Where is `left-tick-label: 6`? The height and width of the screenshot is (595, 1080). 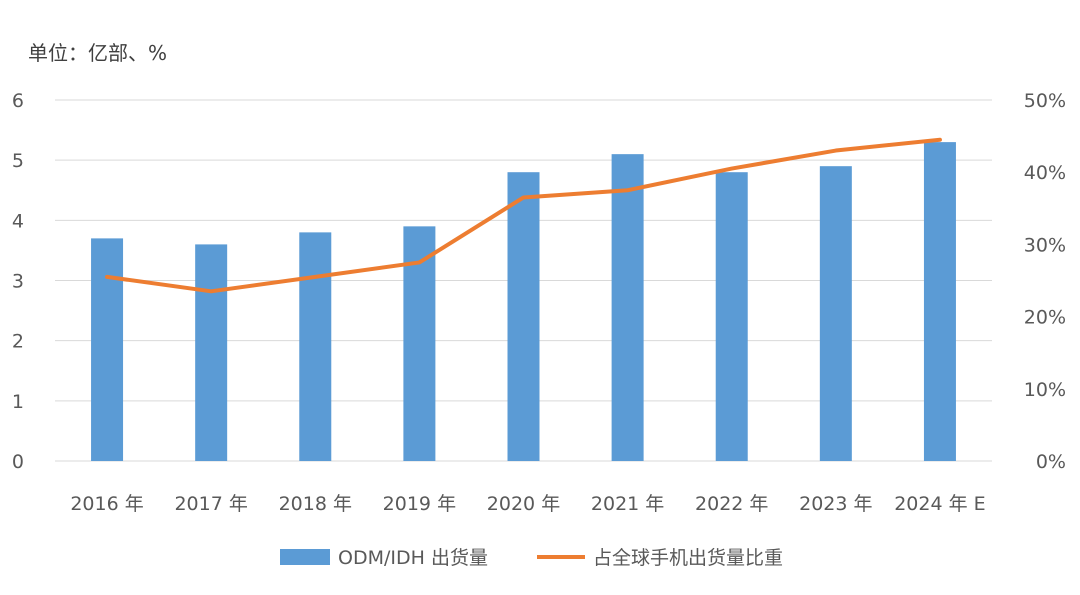
left-tick-label: 6 is located at coordinates (18, 101).